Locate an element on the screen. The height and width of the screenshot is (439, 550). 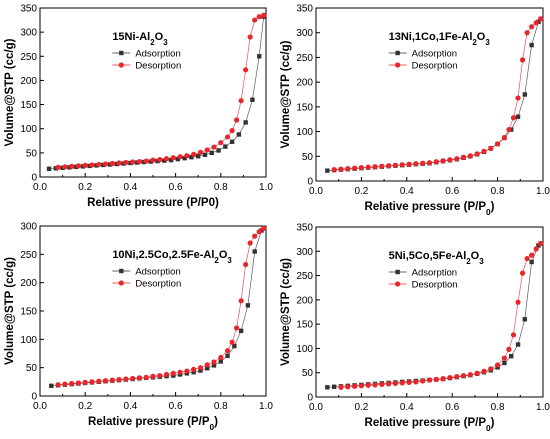
y-tick-label: 200 is located at coordinates (304, 83).